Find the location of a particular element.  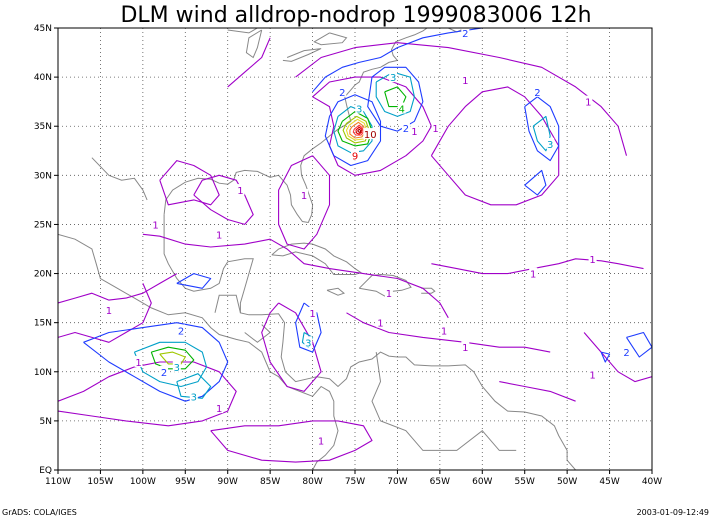

longitude-tick-label: 40W is located at coordinates (652, 482).